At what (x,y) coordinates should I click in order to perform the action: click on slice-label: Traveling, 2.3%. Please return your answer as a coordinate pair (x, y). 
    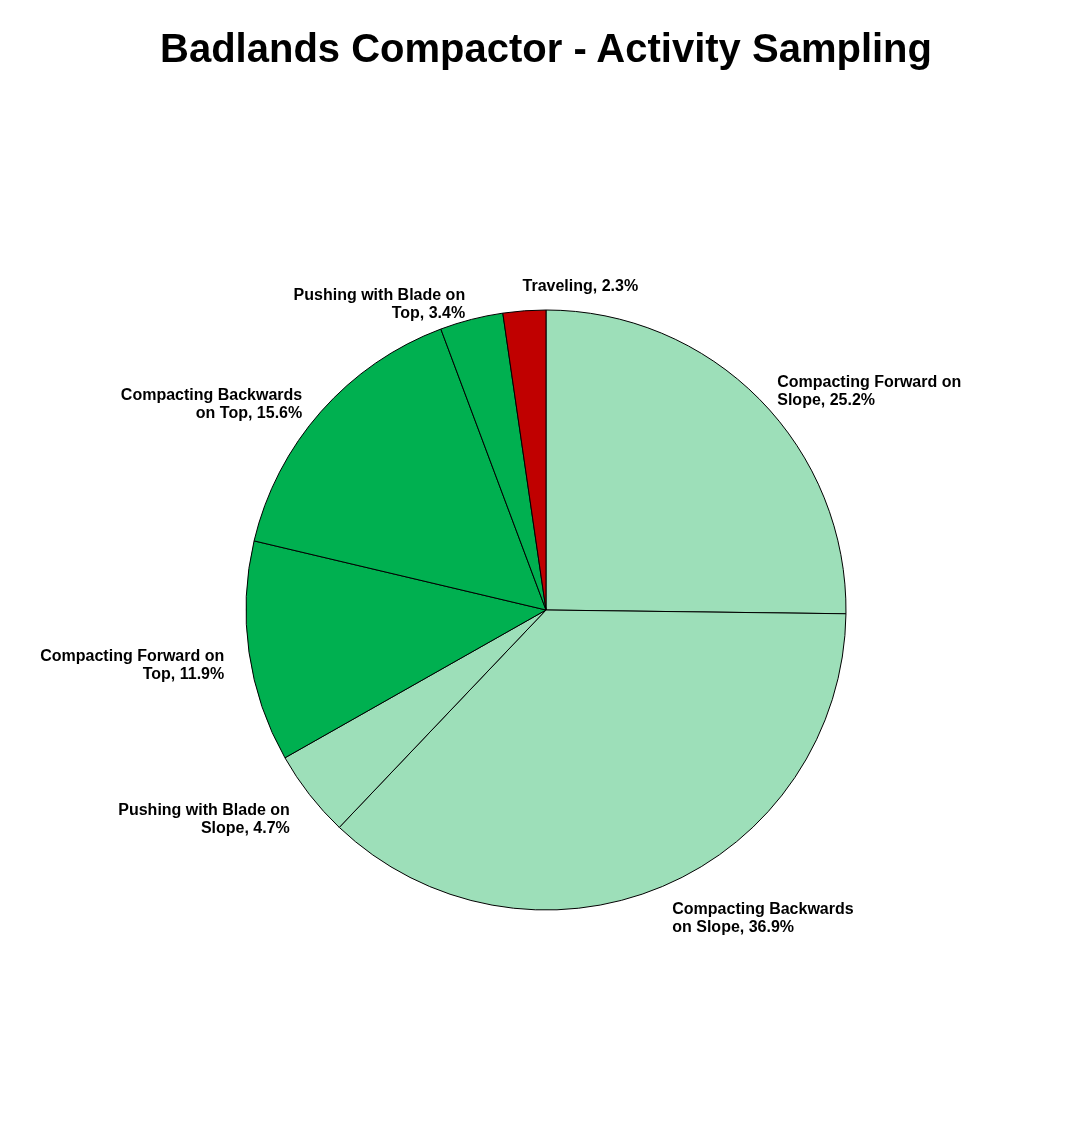
    Looking at the image, I should click on (580, 285).